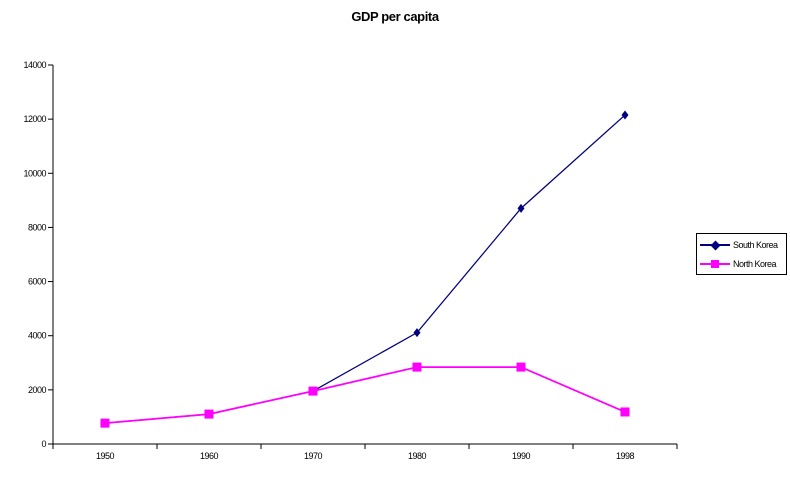 The height and width of the screenshot is (498, 790). I want to click on legend: South Korea North Korea, so click(741, 254).